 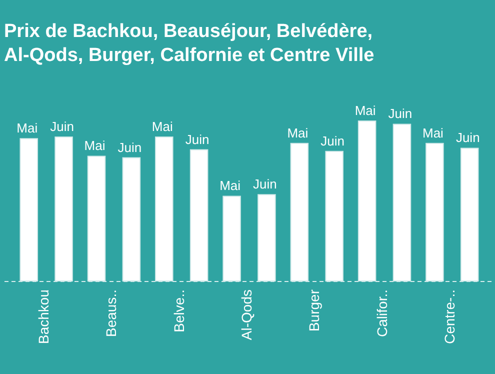 I want to click on x-tick-label: Al-Qods, so click(x=246, y=315).